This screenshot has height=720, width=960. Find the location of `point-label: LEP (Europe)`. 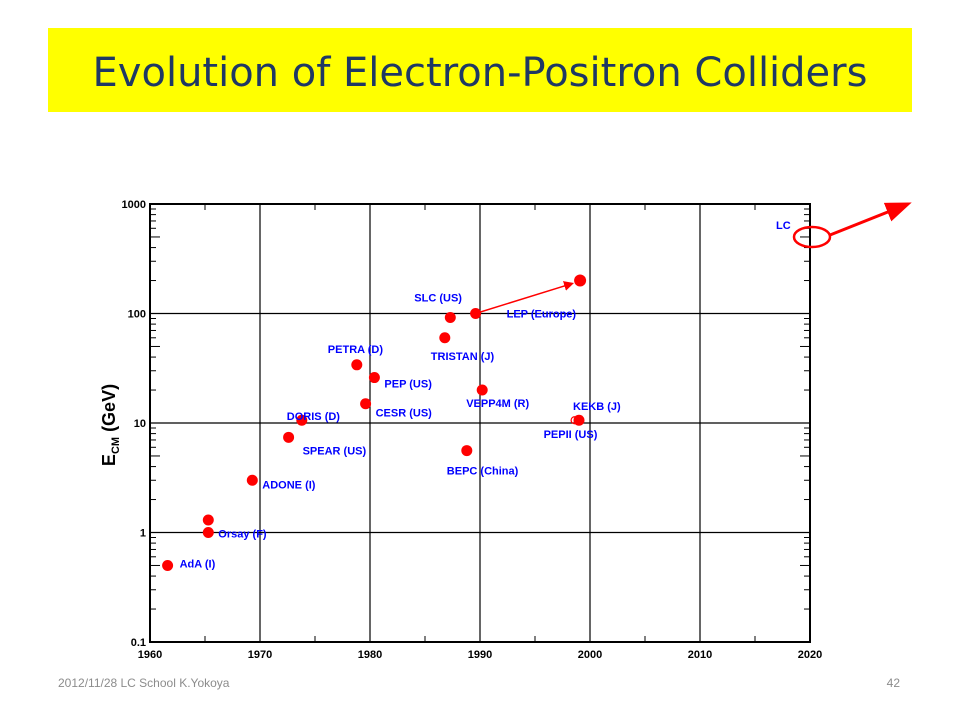

point-label: LEP (Europe) is located at coordinates (542, 315).